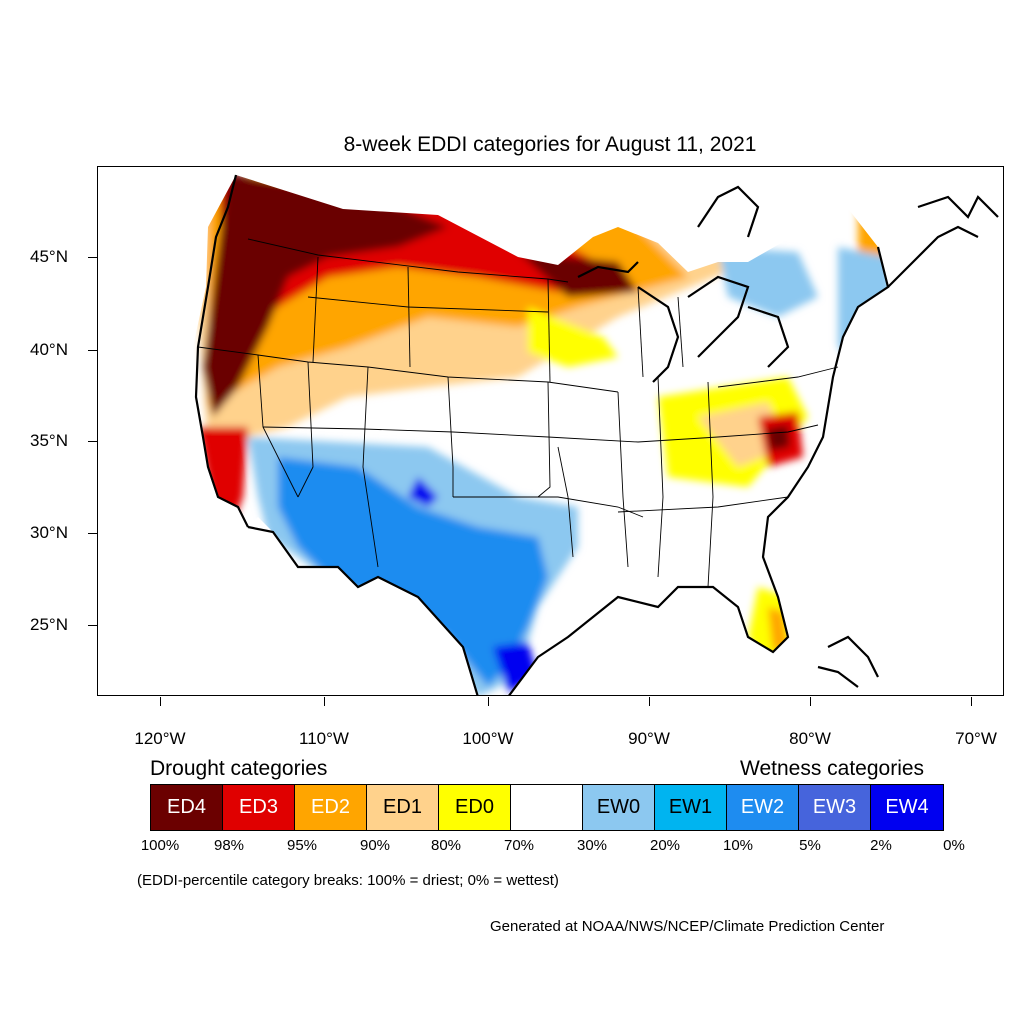  I want to click on legend-box-ed1: ED1, so click(403, 807).